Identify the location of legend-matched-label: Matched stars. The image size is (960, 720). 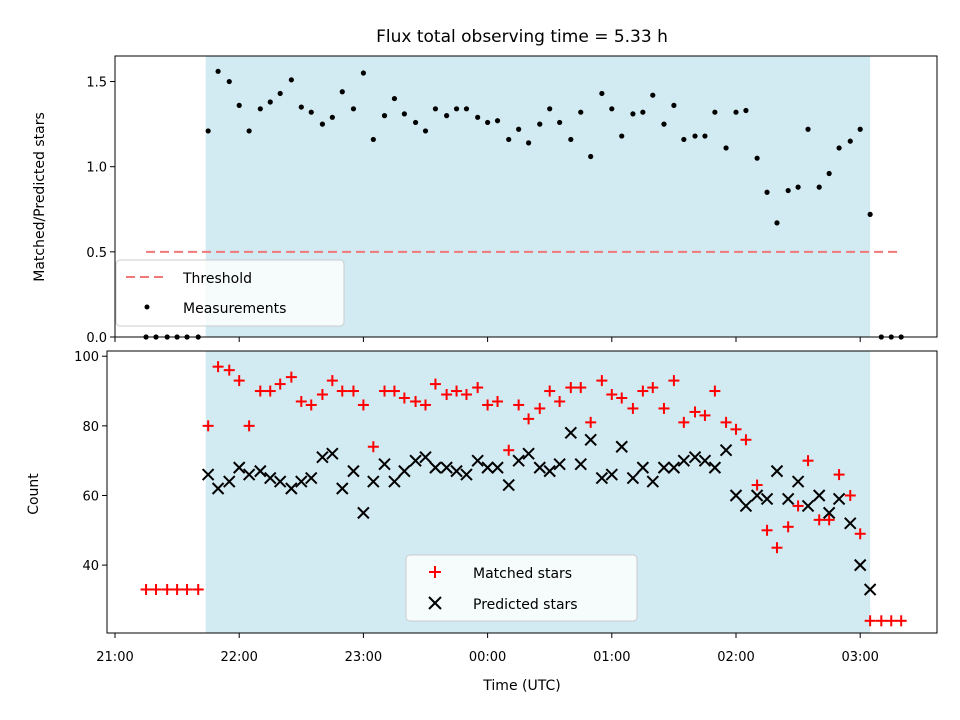
(522, 574).